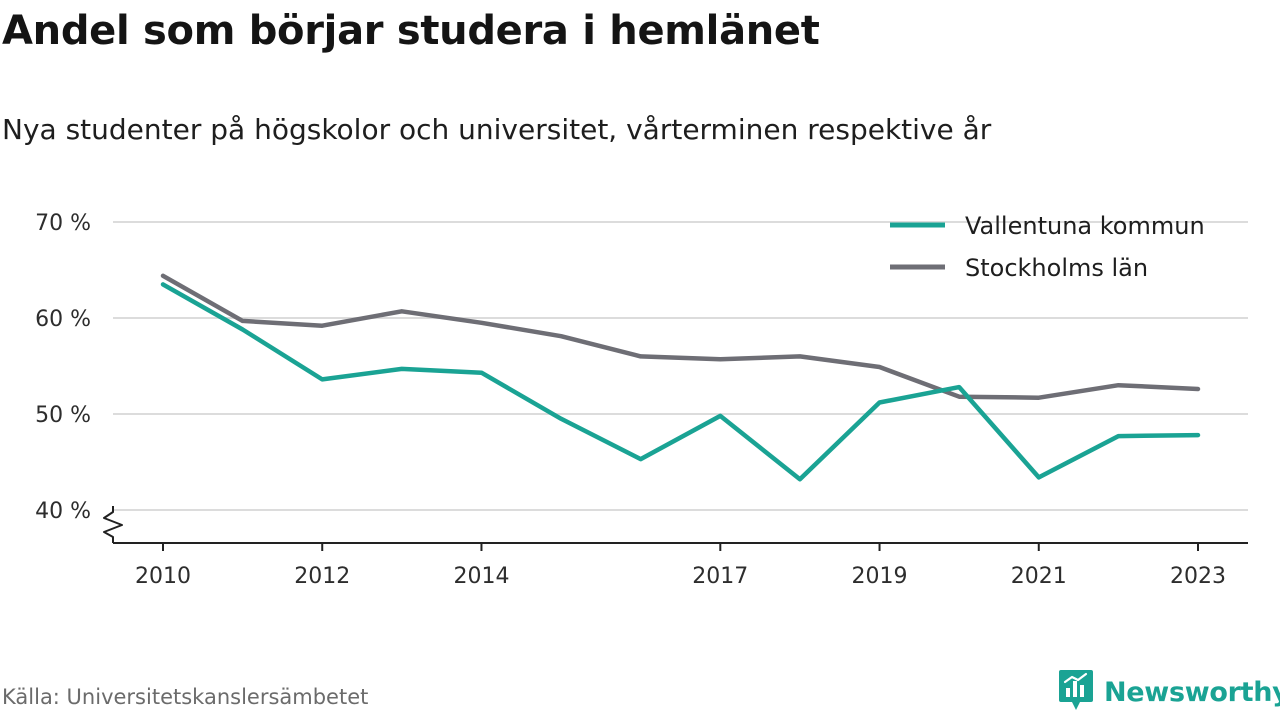 The height and width of the screenshot is (720, 1280). I want to click on y-axis-break, so click(113, 524).